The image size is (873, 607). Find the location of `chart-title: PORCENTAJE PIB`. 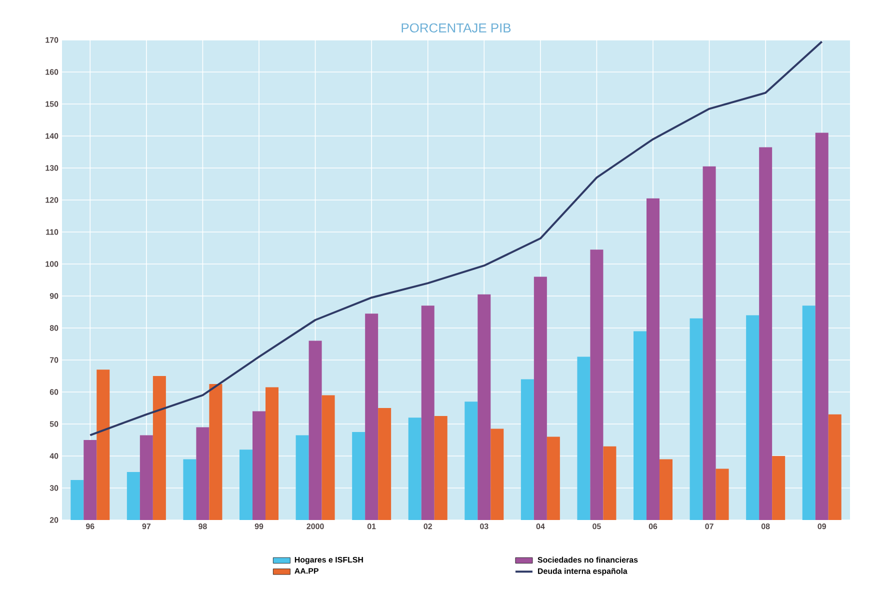

chart-title: PORCENTAJE PIB is located at coordinates (456, 27).